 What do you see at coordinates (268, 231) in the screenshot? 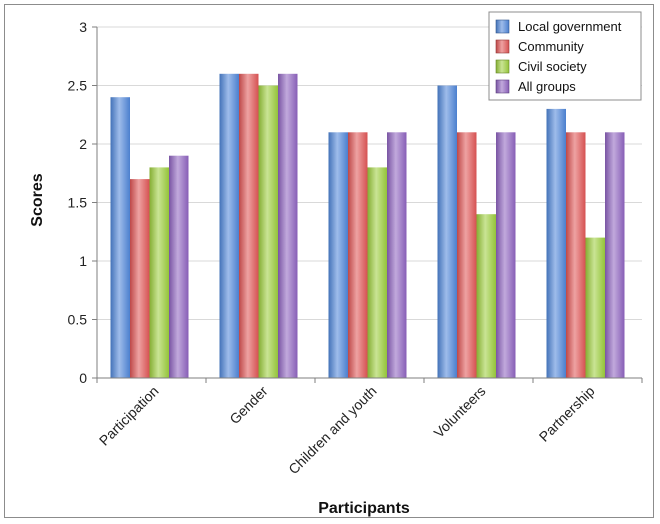
I see `bar-civil-society-gender` at bounding box center [268, 231].